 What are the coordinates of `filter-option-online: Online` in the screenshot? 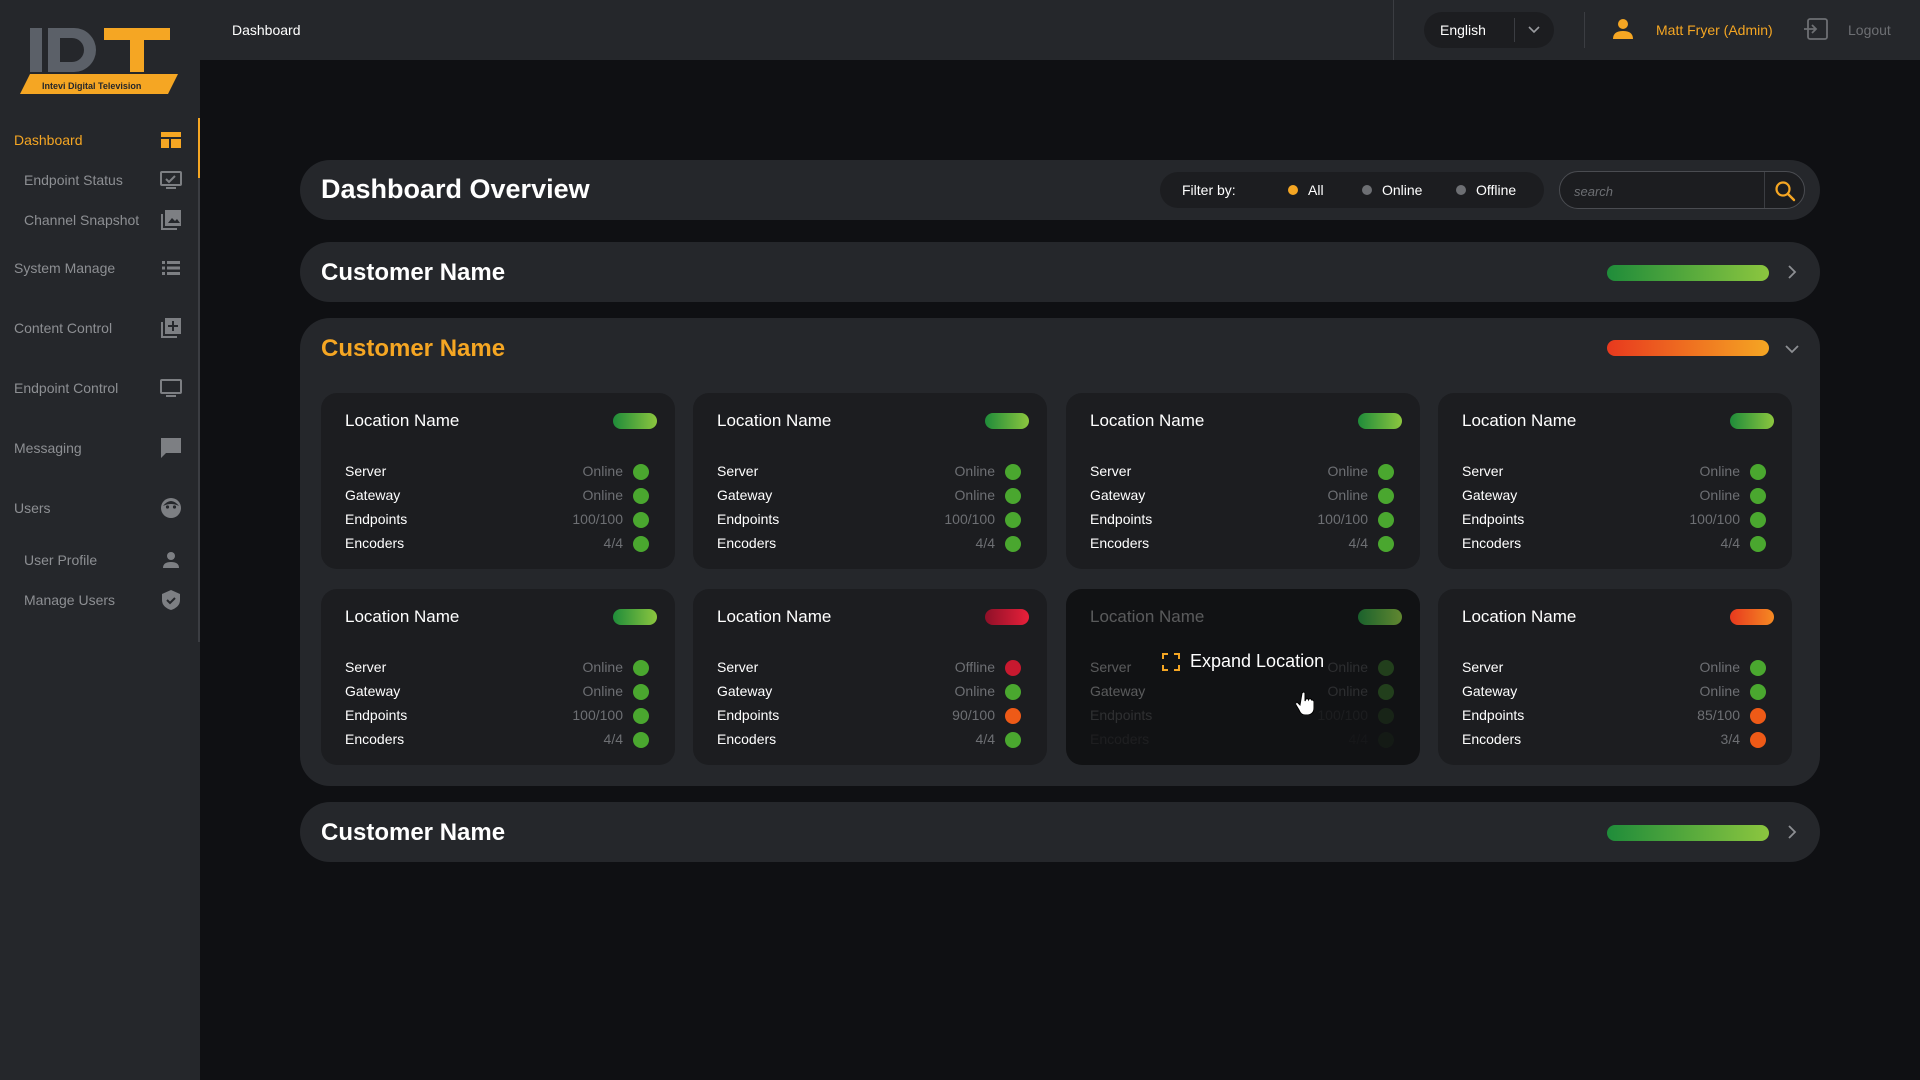 It's located at (1392, 190).